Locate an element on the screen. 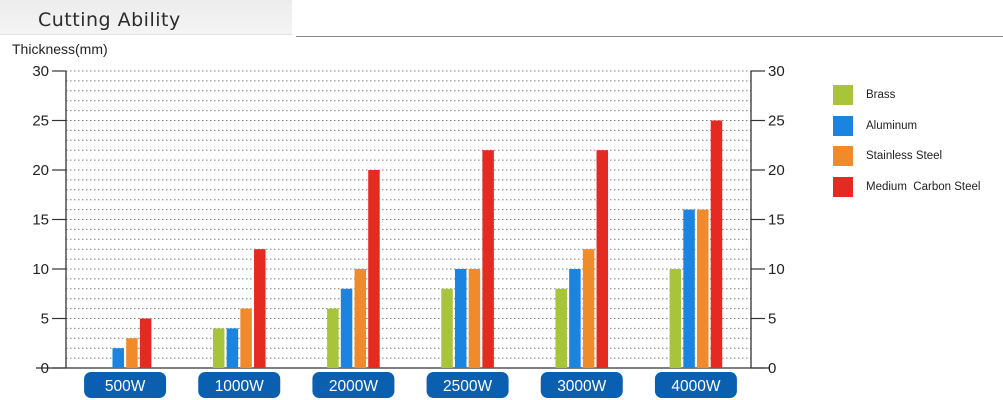 Image resolution: width=1003 pixels, height=400 pixels. y-tick-label-left: 10 is located at coordinates (40, 269).